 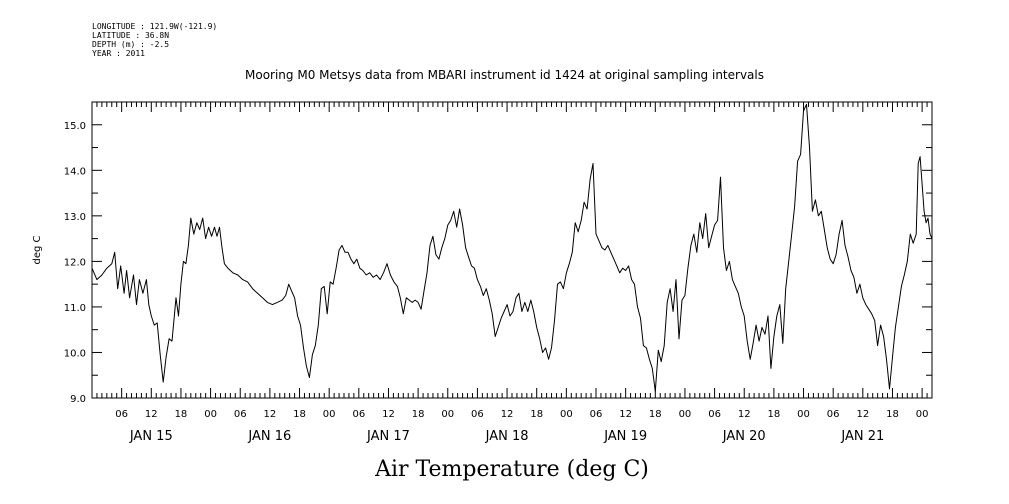 I want to click on day-label: JAN 18, so click(x=507, y=436).